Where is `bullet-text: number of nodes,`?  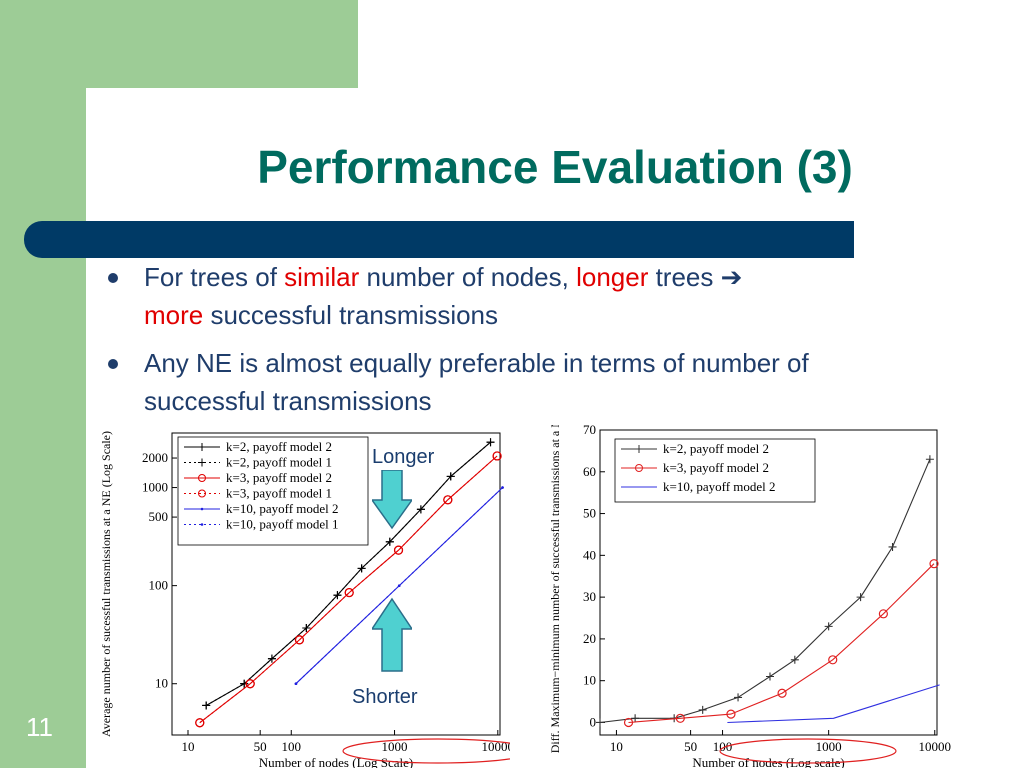
bullet-text: number of nodes, is located at coordinates (468, 277).